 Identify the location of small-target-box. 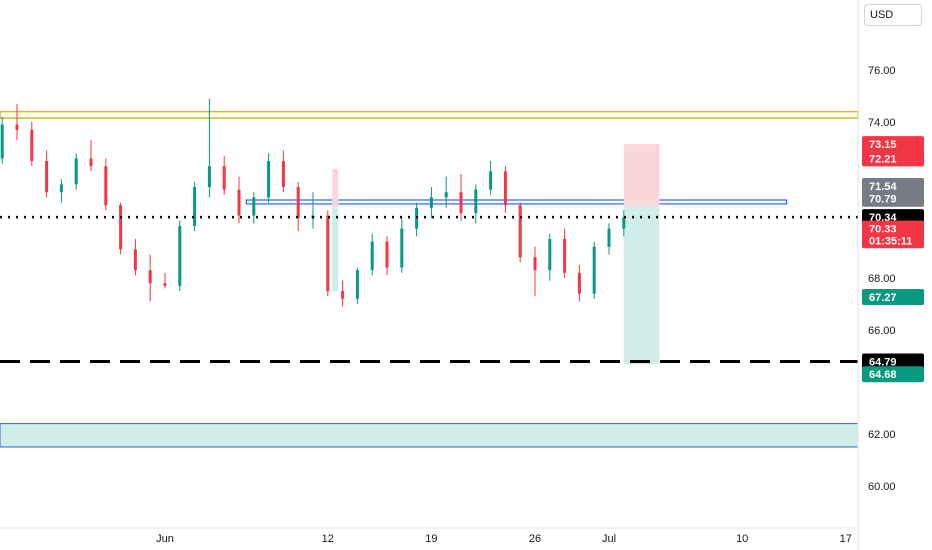
(335, 248).